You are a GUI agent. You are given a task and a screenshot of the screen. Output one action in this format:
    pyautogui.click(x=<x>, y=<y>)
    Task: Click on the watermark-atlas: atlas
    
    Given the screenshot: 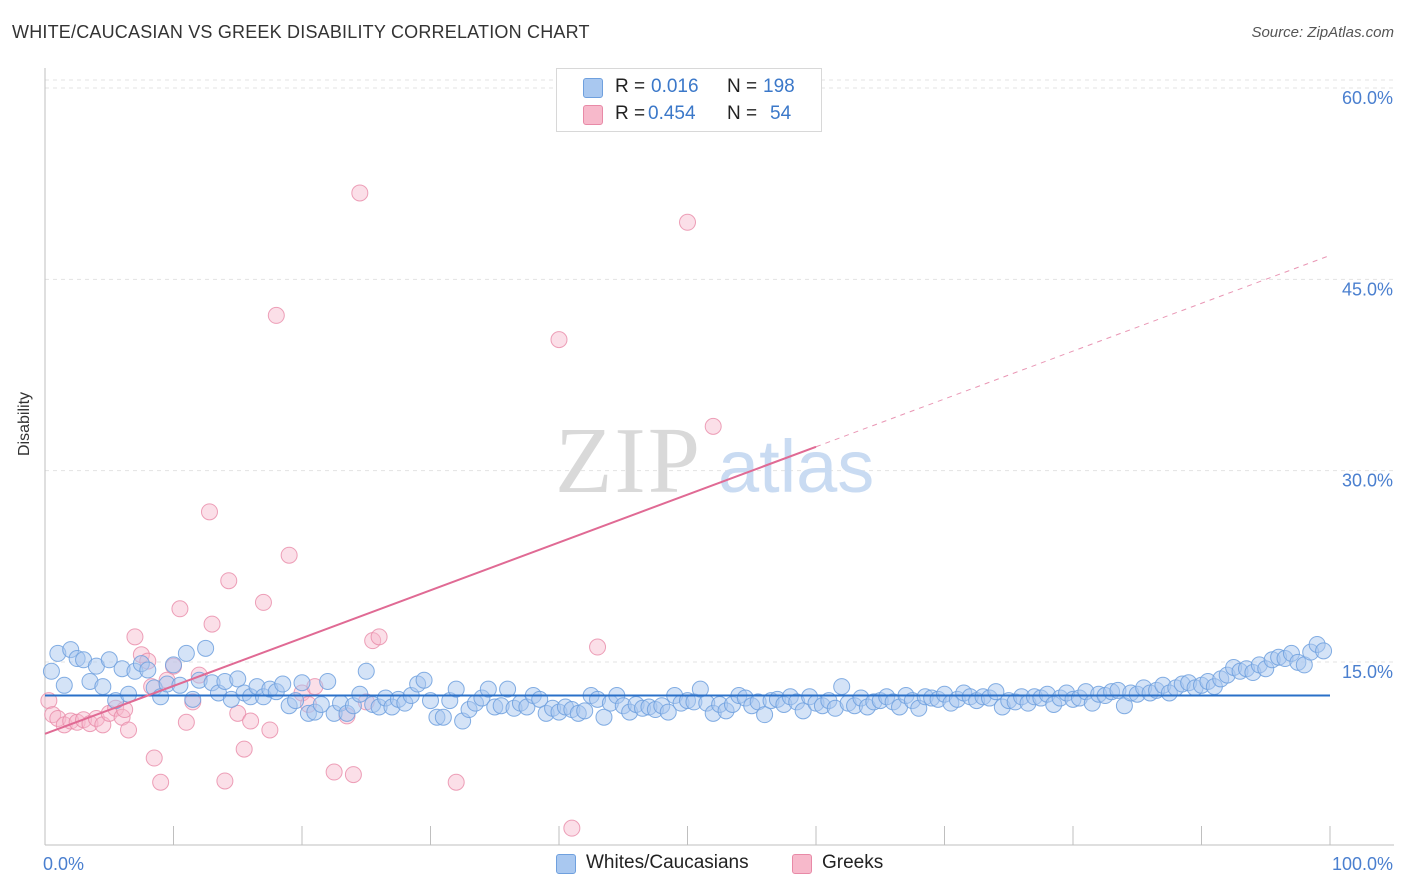 What is the action you would take?
    pyautogui.click(x=796, y=466)
    